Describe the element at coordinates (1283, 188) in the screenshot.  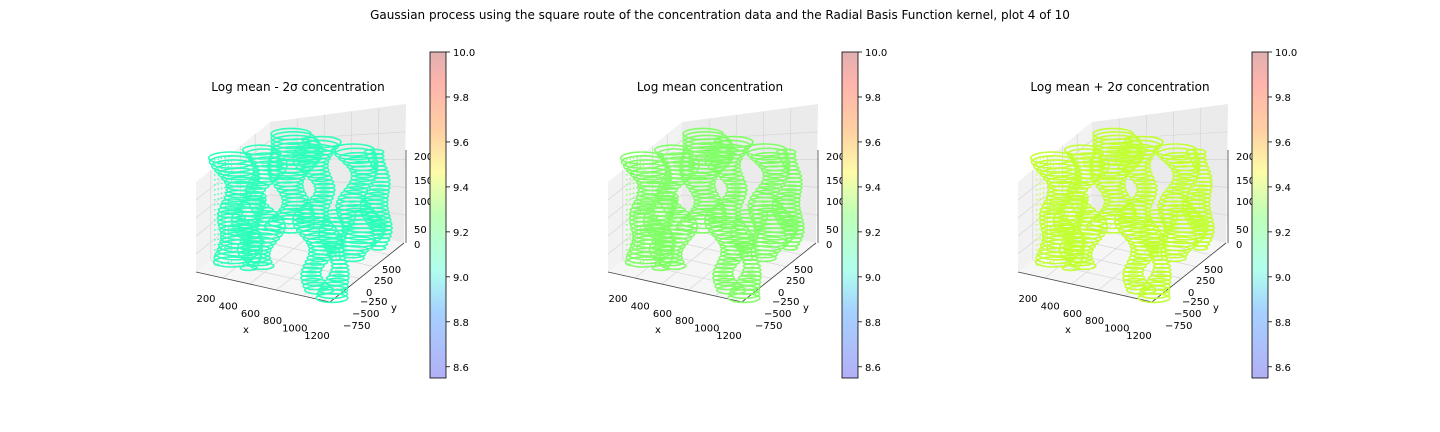
I see `colorbar-tick-label: 9.4` at that location.